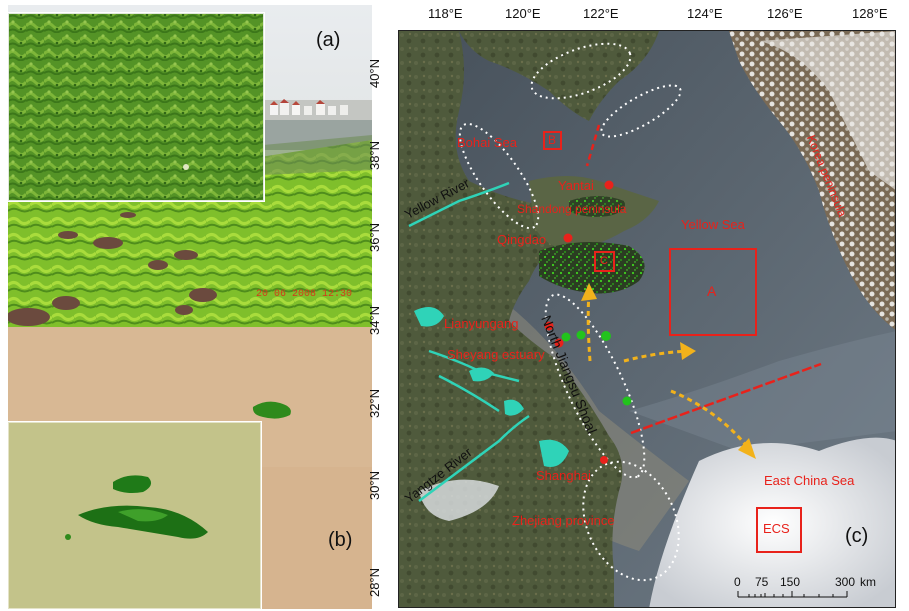 This screenshot has height=611, width=909. Describe the element at coordinates (136, 107) in the screenshot. I see `inset-algae-closeup` at that location.